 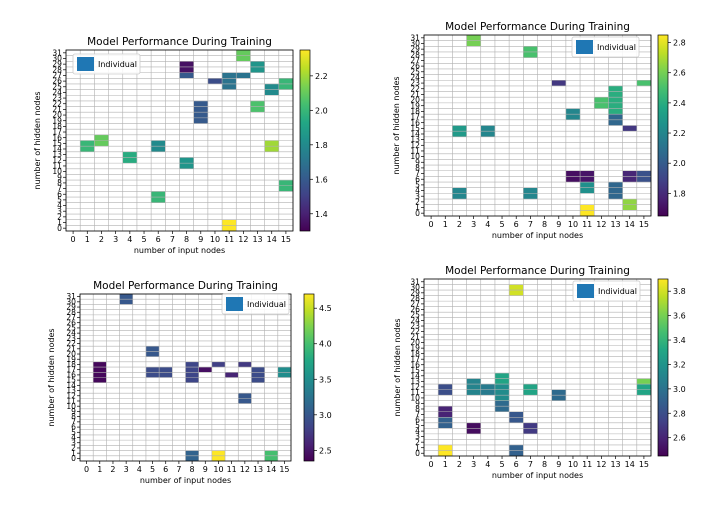 What do you see at coordinates (57, 154) in the screenshot?
I see `y-tick-label: 13` at bounding box center [57, 154].